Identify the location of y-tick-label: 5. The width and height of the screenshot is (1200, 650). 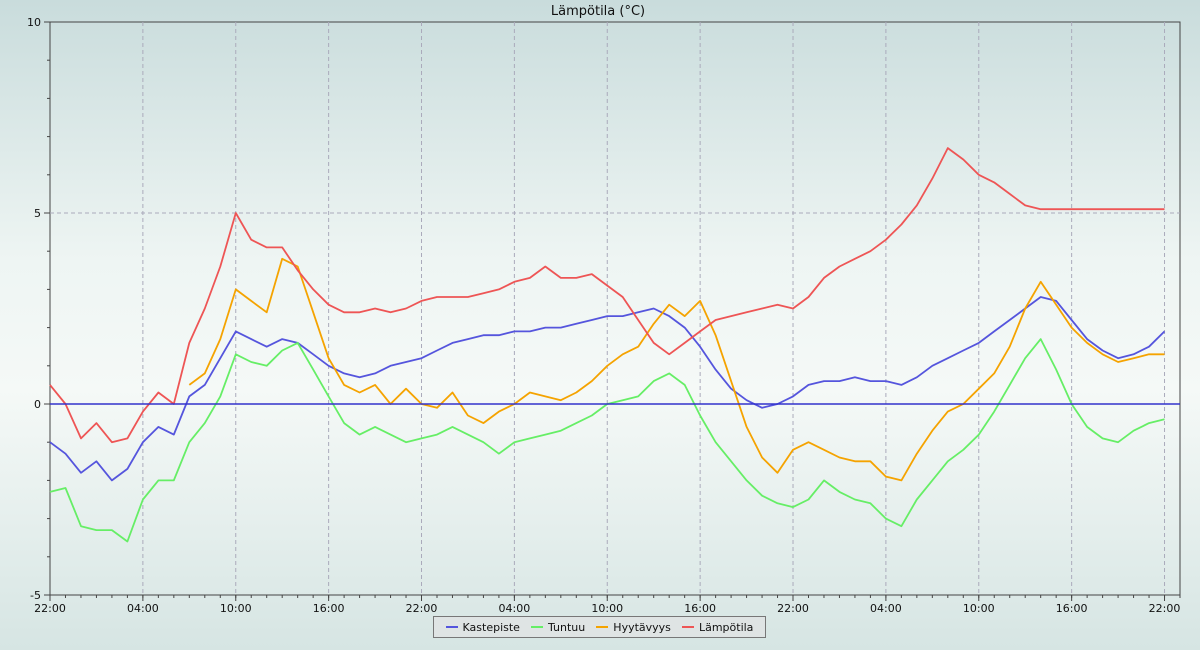
(37, 213).